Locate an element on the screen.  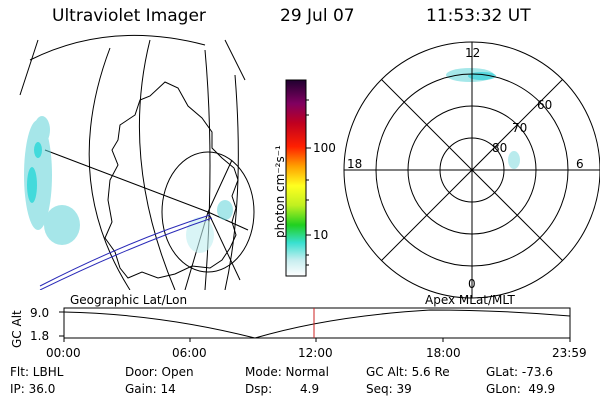
dsp-label: Dsp: is located at coordinates (259, 389).